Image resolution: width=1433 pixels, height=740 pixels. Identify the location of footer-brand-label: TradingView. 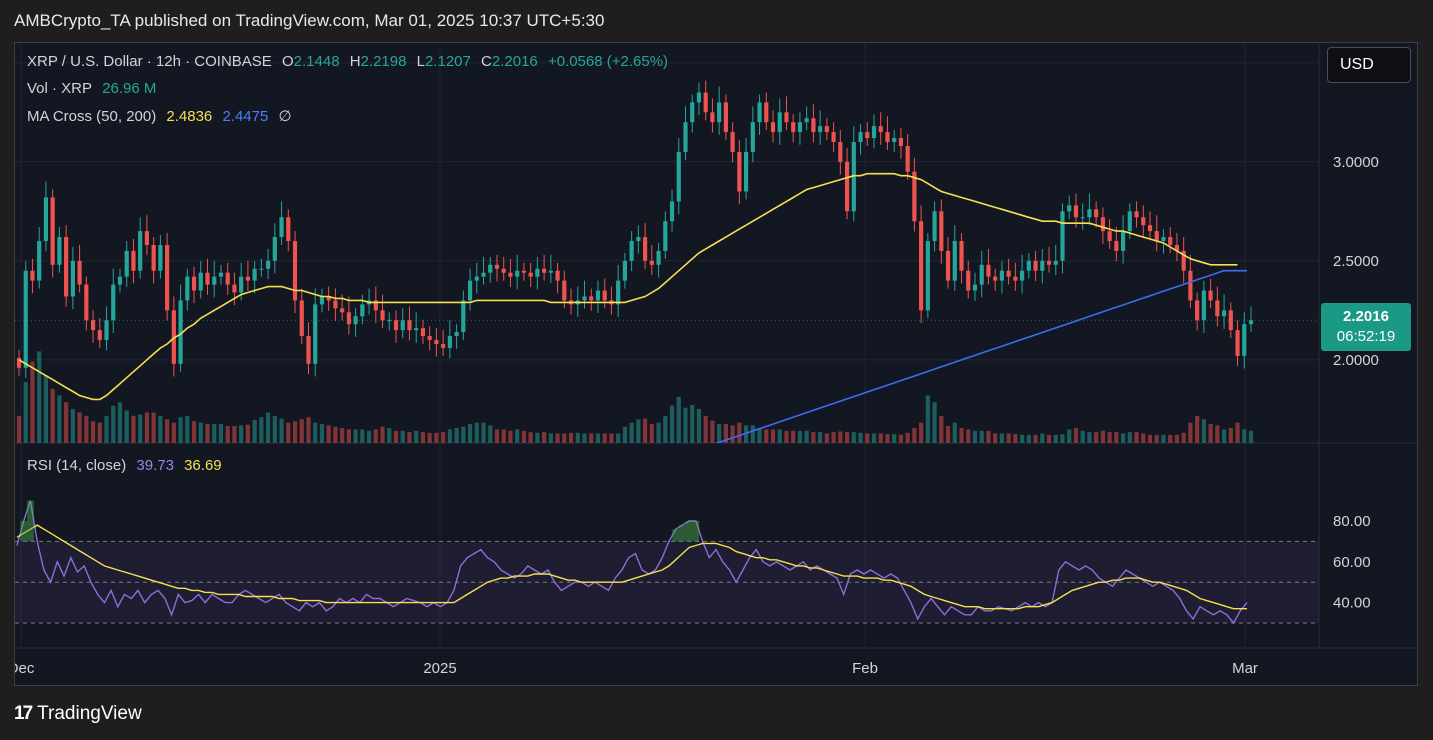
(89, 713).